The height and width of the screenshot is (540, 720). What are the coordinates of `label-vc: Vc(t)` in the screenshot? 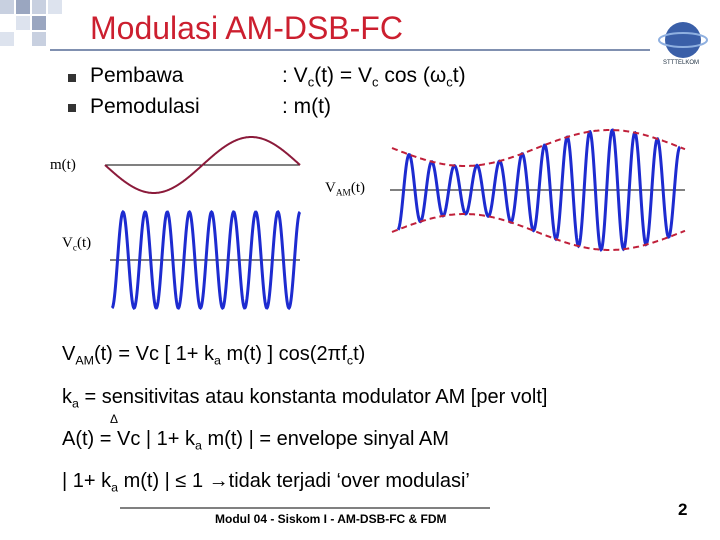 It's located at (77, 244).